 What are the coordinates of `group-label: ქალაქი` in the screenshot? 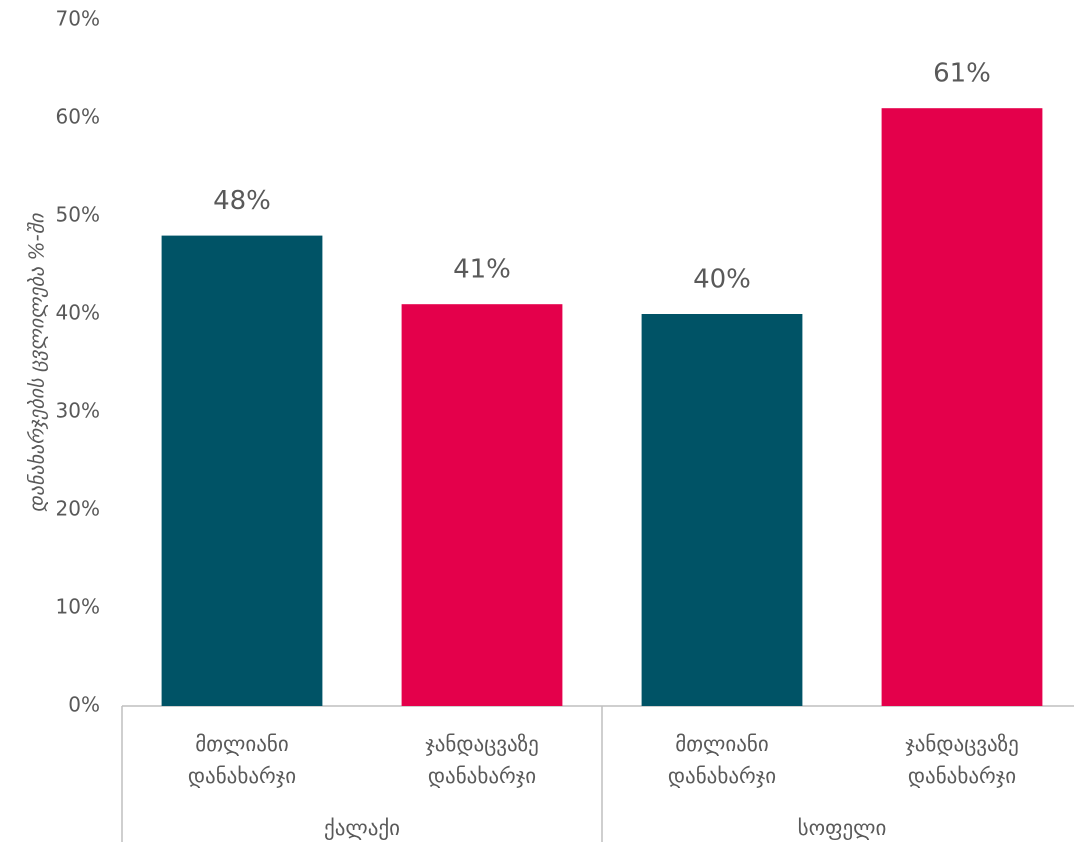 It's located at (362, 828).